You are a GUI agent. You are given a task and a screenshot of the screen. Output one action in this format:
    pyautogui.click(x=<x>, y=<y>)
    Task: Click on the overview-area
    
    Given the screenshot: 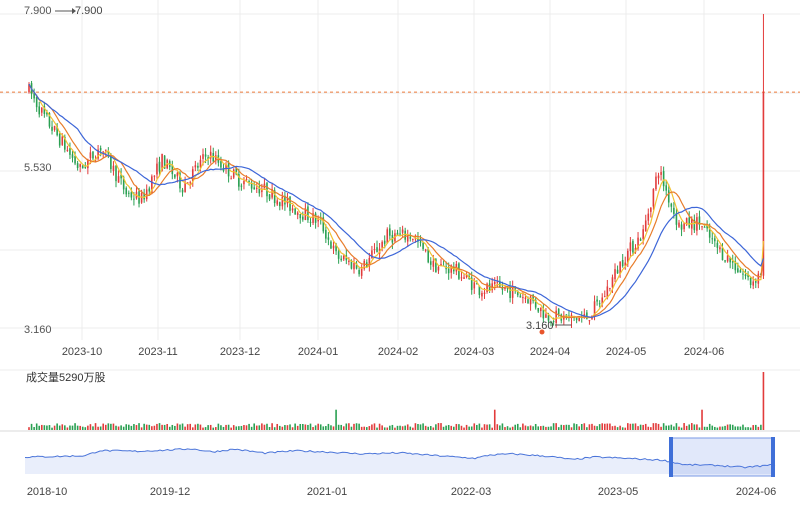 What is the action you would take?
    pyautogui.click(x=400, y=461)
    